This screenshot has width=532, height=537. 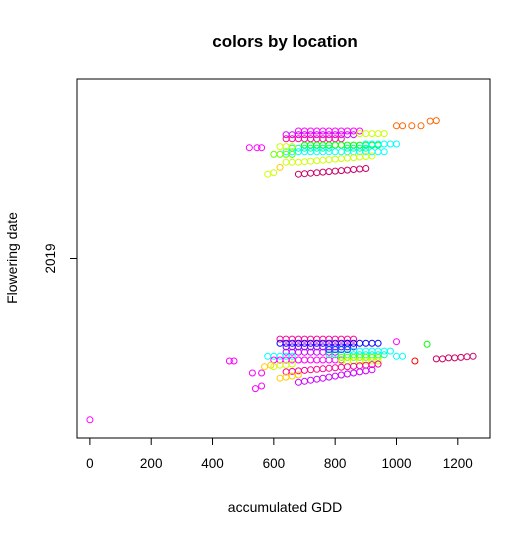 I want to click on y-tick-label: 2019, so click(x=50, y=258).